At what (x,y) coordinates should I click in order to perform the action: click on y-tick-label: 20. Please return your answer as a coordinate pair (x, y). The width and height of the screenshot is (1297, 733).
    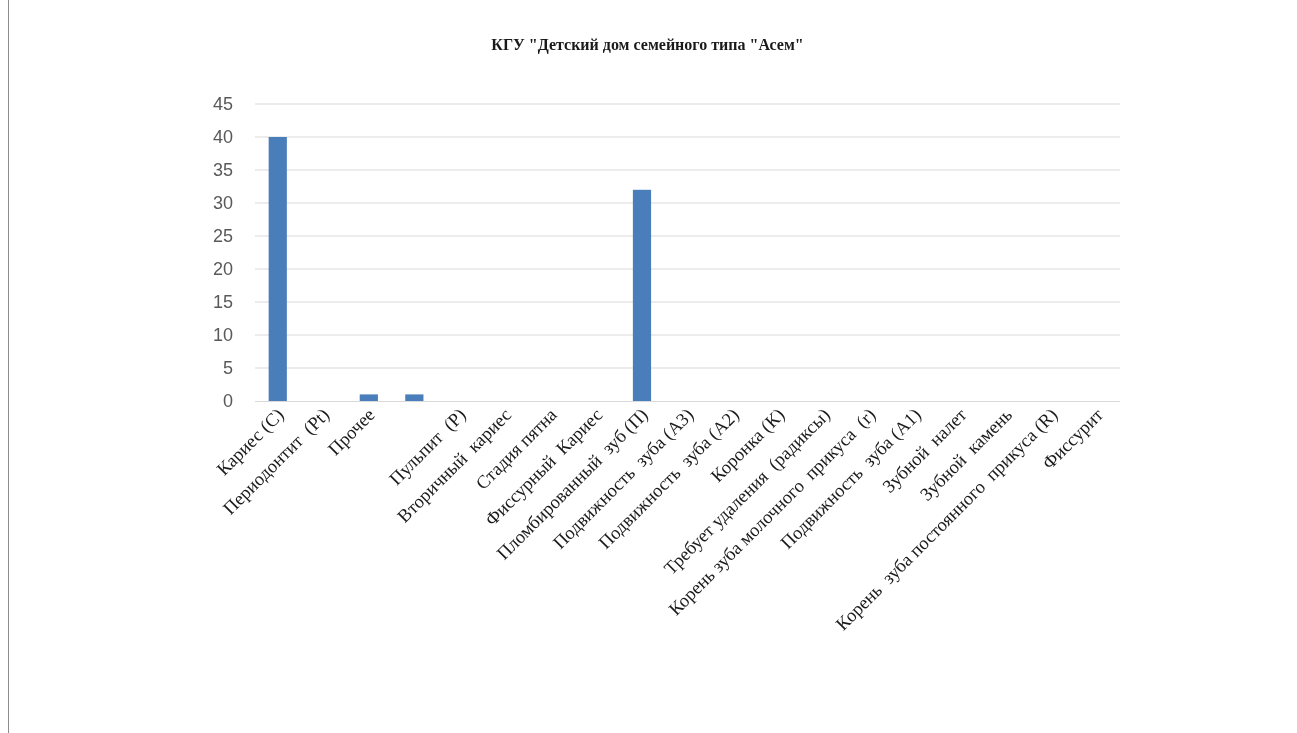
    Looking at the image, I should click on (222, 269).